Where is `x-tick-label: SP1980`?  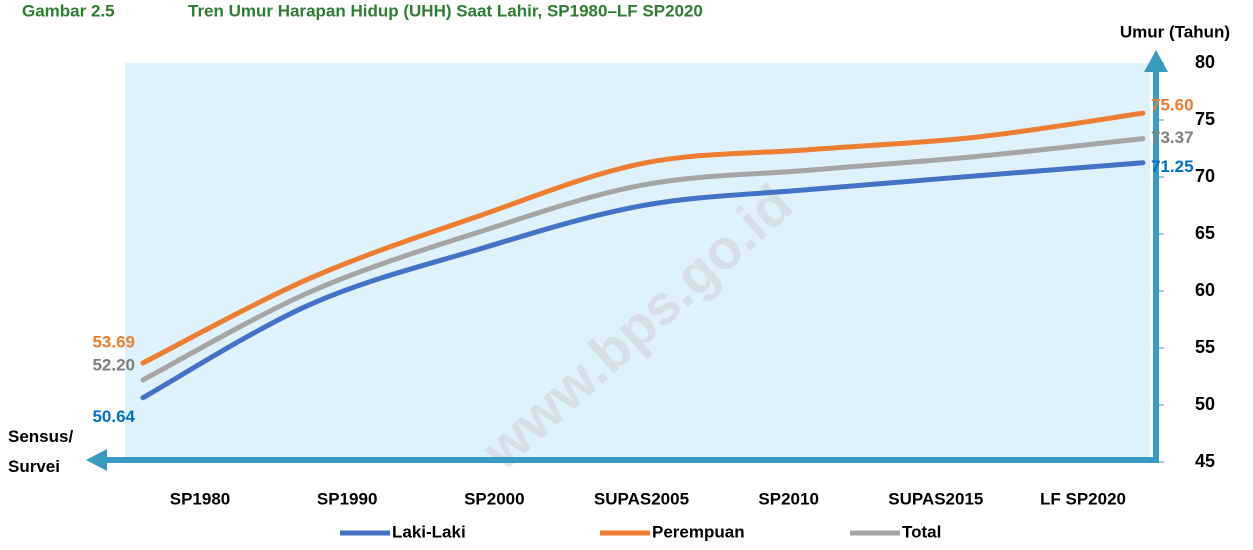
x-tick-label: SP1980 is located at coordinates (200, 498).